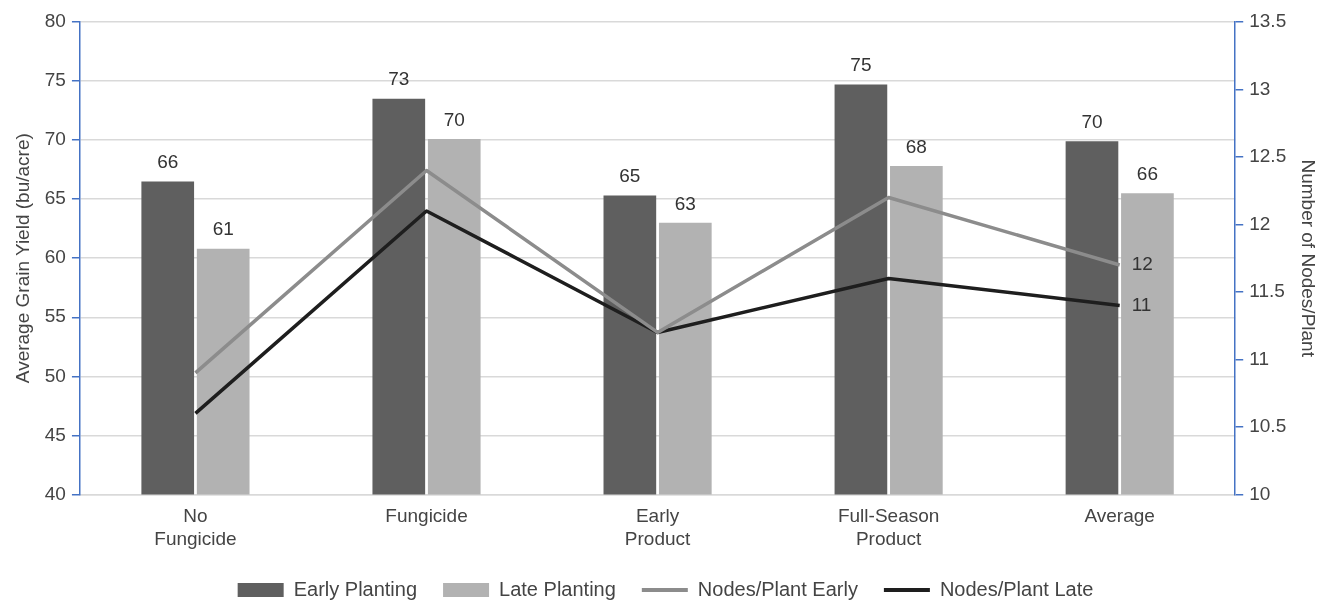 This screenshot has width=1333, height=610. What do you see at coordinates (1016, 588) in the screenshot?
I see `legend-label: Nodes/Plant Late` at bounding box center [1016, 588].